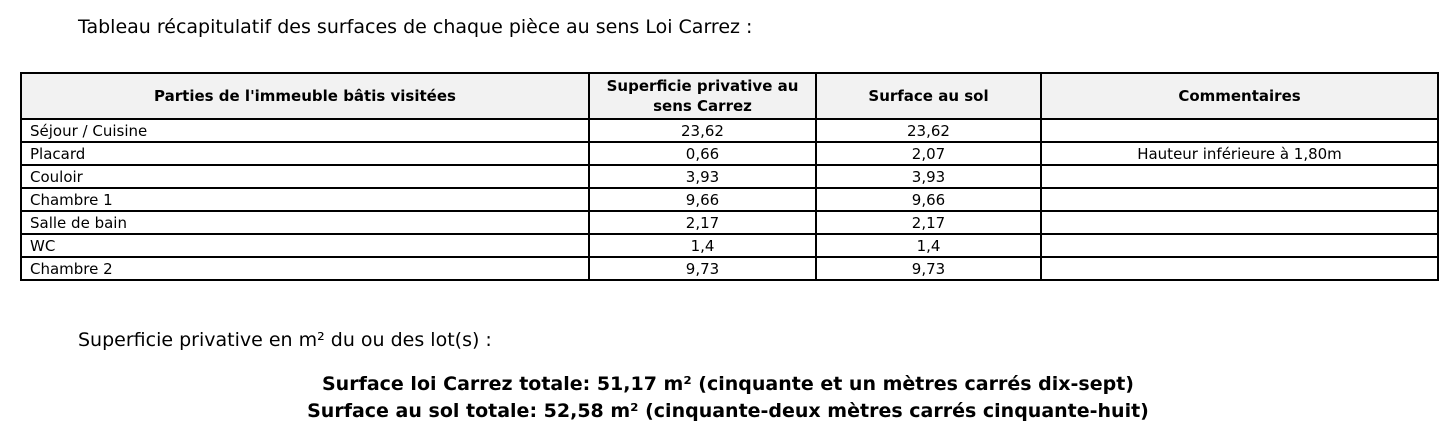  I want to click on floor-area-cell: 9,66, so click(928, 199).